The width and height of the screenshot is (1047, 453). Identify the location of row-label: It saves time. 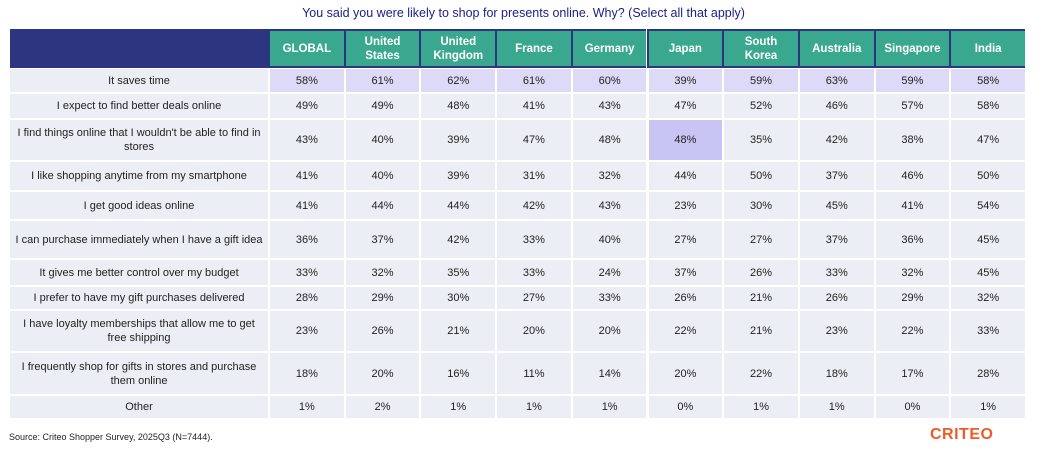
(139, 80).